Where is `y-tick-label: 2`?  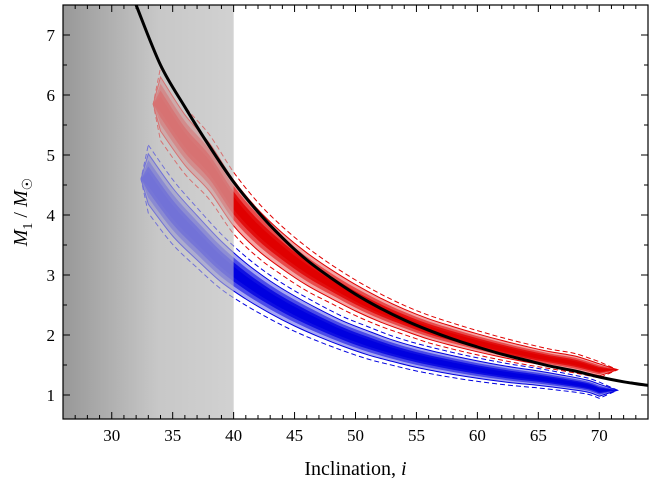
y-tick-label: 2 is located at coordinates (51, 335).